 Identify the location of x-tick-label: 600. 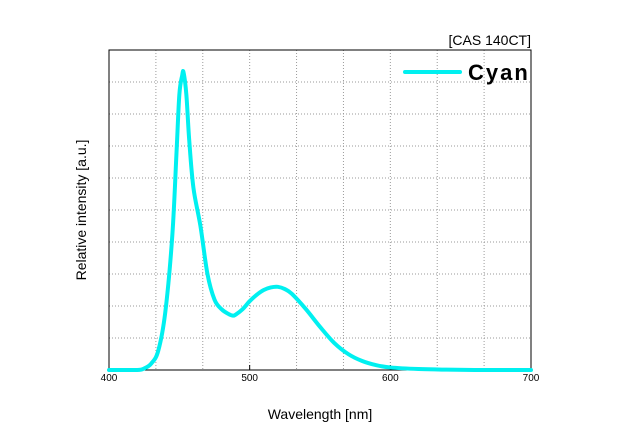
(390, 378).